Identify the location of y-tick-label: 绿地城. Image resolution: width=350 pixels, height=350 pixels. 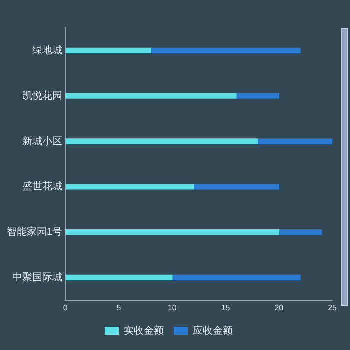
(47, 50).